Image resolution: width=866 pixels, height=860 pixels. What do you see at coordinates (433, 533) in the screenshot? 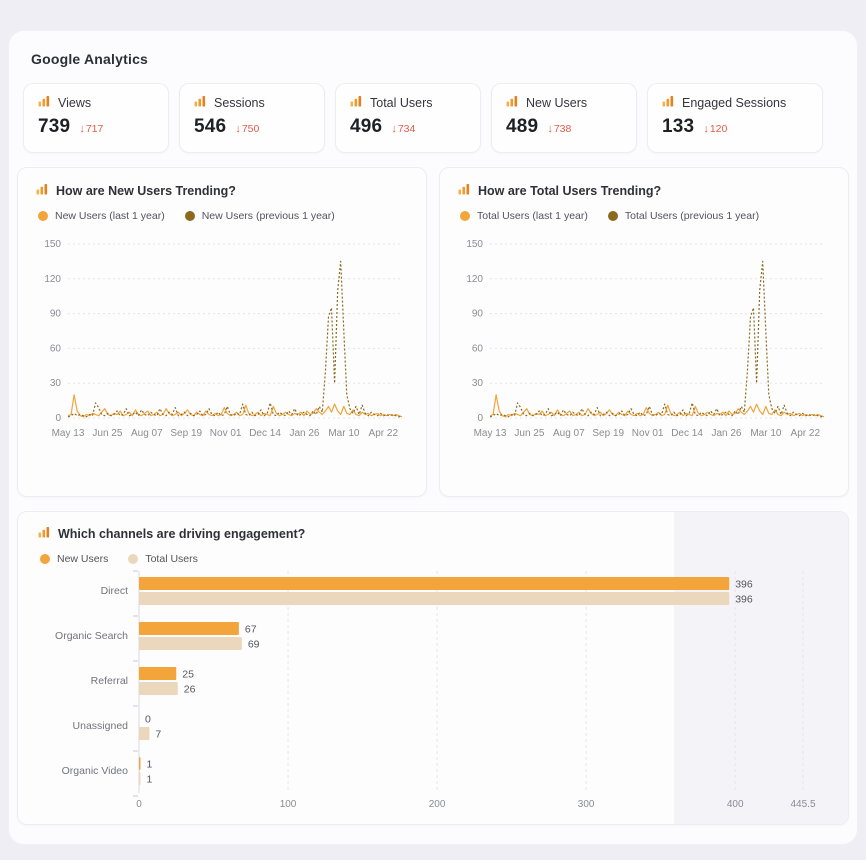
I see `chart-title: Which channels are driving engagement?` at bounding box center [433, 533].